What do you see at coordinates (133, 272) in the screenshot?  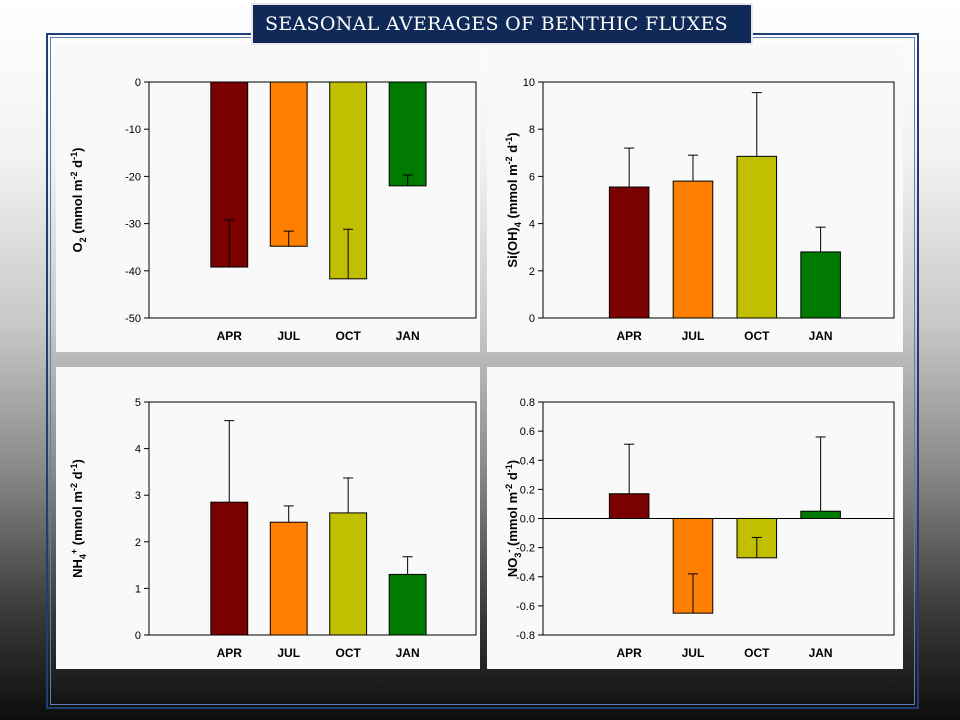 I see `y-tick-label: -40` at bounding box center [133, 272].